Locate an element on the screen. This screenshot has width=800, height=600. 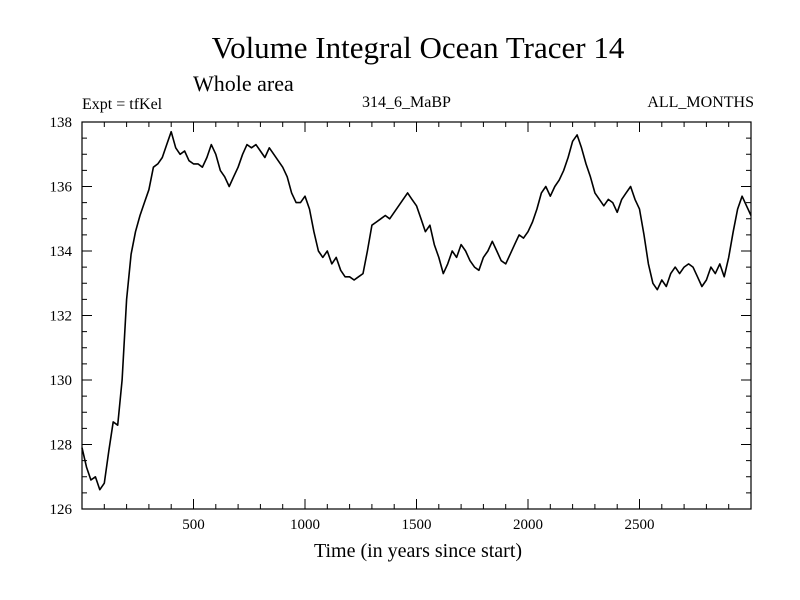
x-axis-label: Time (in years since start) is located at coordinates (418, 551).